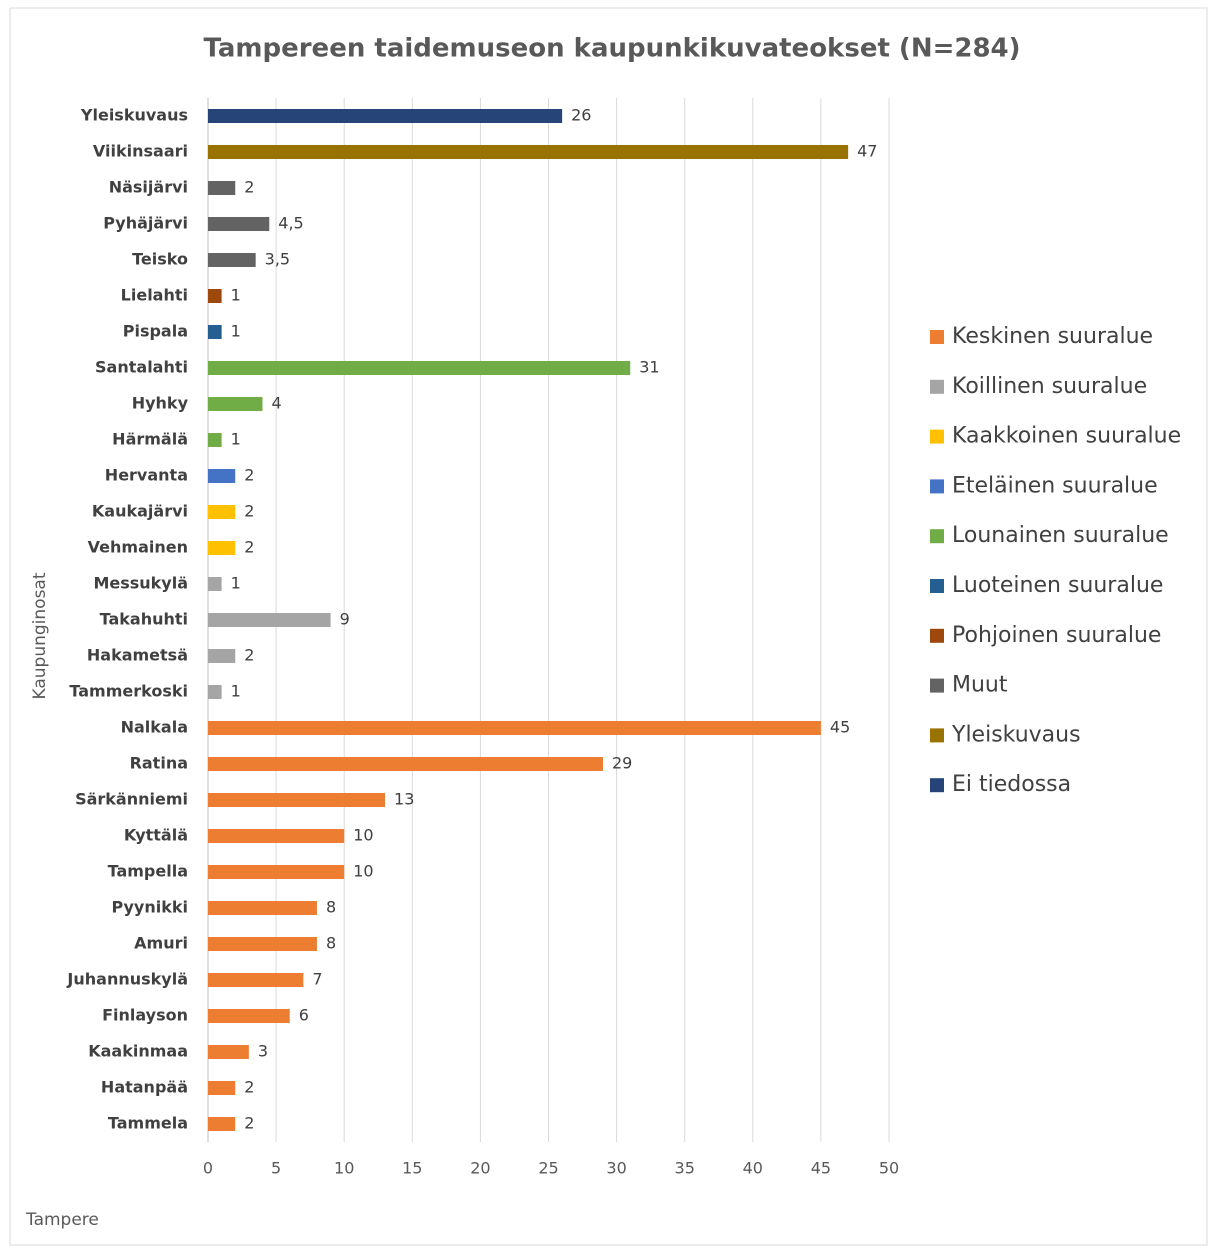 The width and height of the screenshot is (1208, 1250). I want to click on data-label: 31, so click(649, 367).